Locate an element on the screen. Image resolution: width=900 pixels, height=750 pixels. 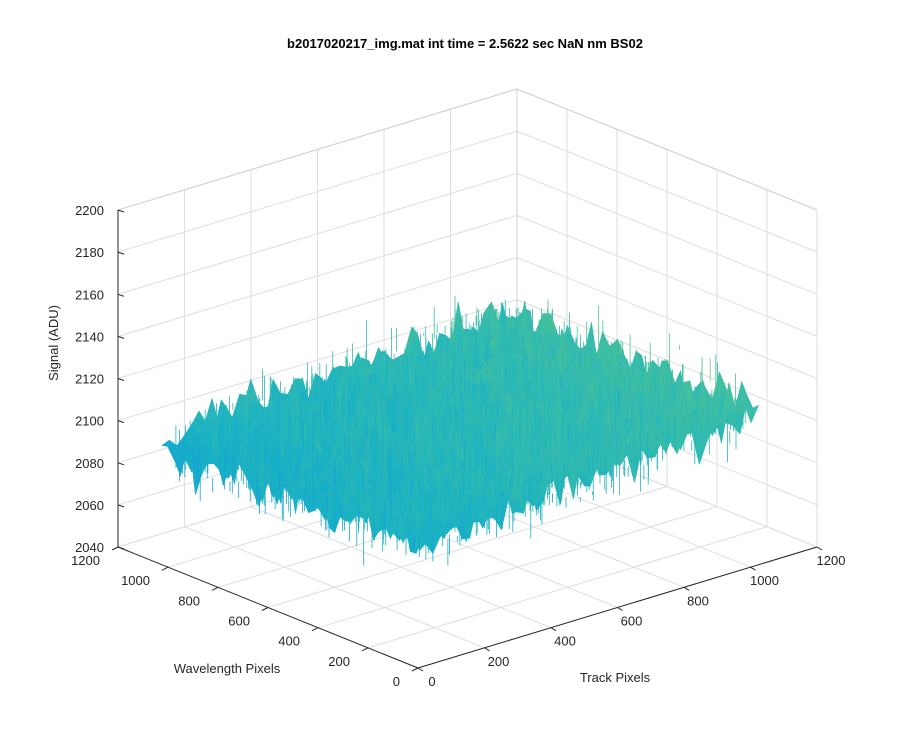
z-tick-label: 2040 is located at coordinates (89, 547).